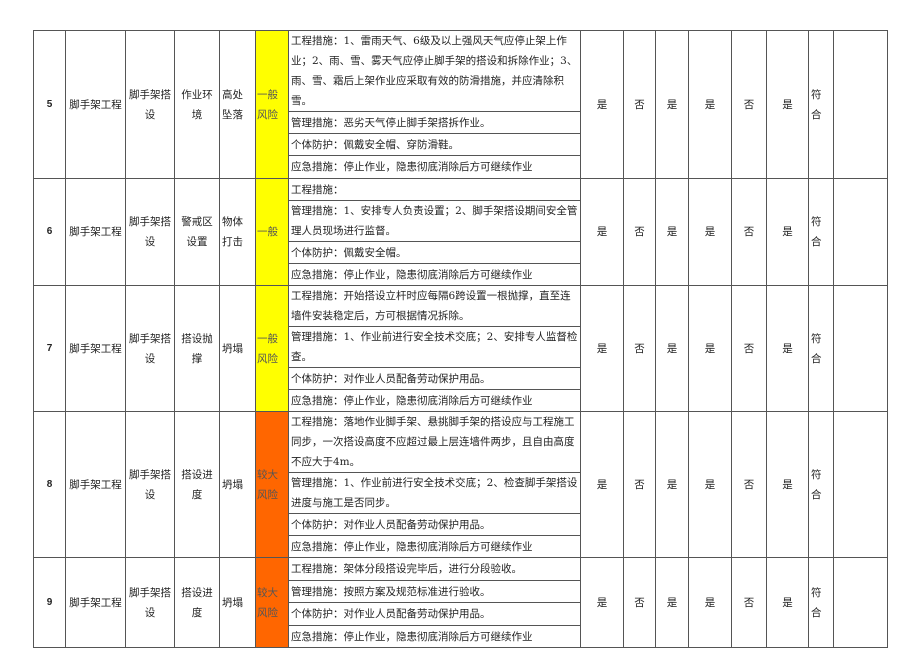 Image resolution: width=920 pixels, height=651 pixels. I want to click on measure-cell: 工程措施：, so click(434, 189).